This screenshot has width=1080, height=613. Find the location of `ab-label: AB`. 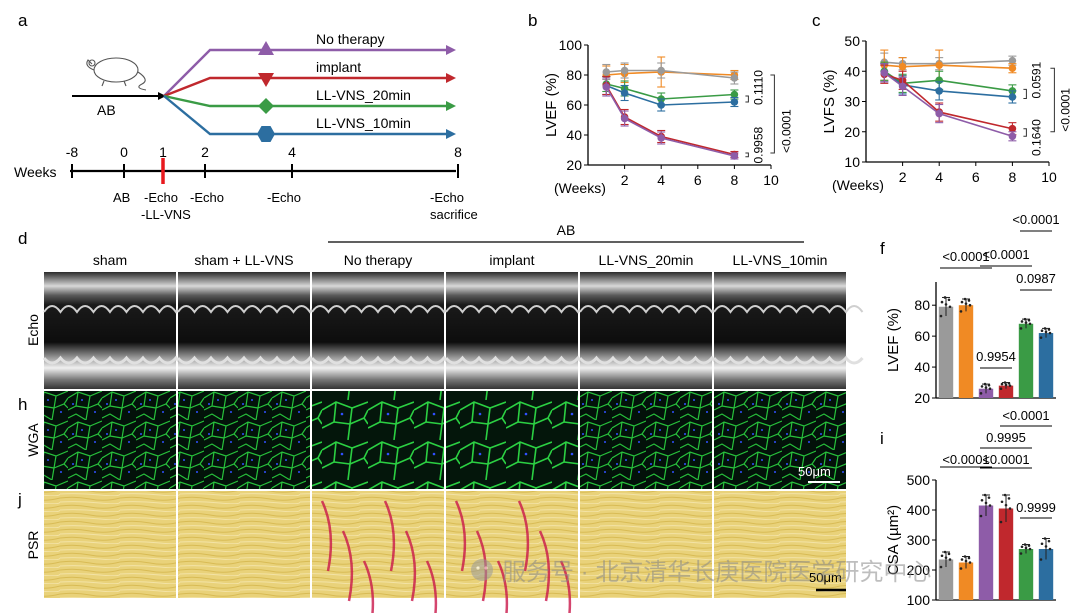

ab-label: AB is located at coordinates (106, 110).